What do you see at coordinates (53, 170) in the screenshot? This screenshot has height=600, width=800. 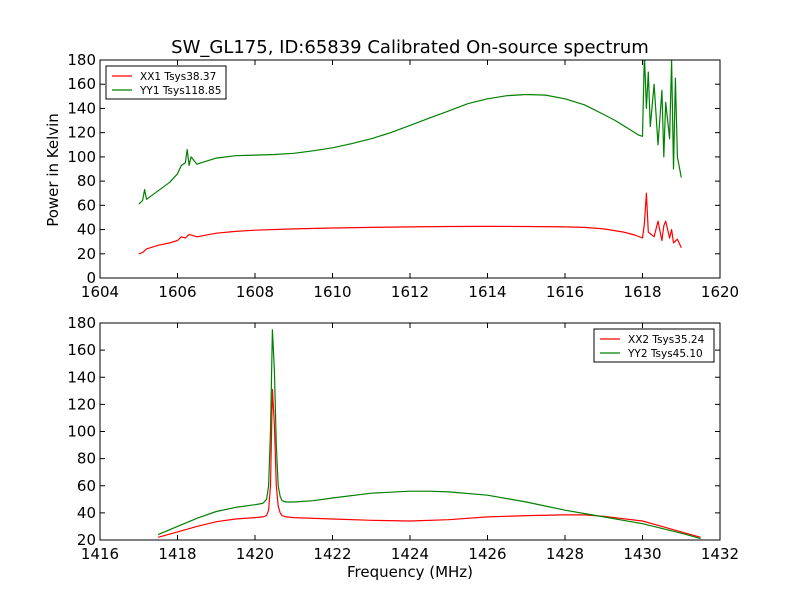 I see `y-axis-label: Power in Kelvin` at bounding box center [53, 170].